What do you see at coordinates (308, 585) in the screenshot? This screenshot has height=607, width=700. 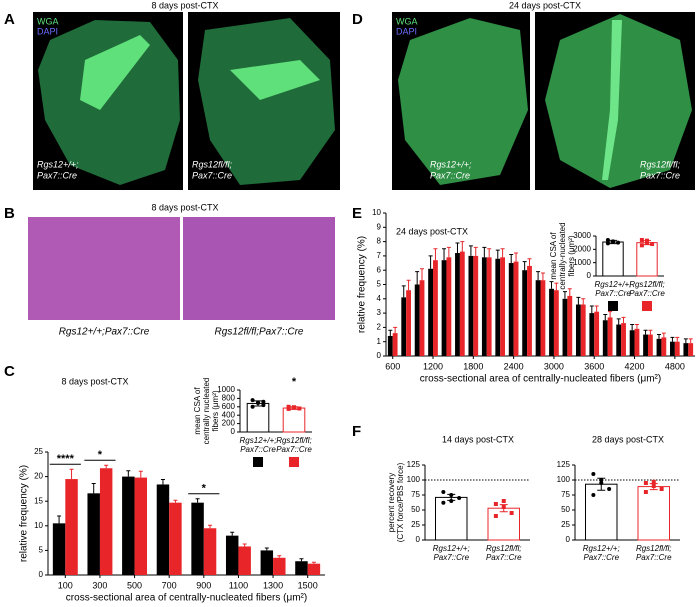 I see `x-tick-label: 1500` at bounding box center [308, 585].